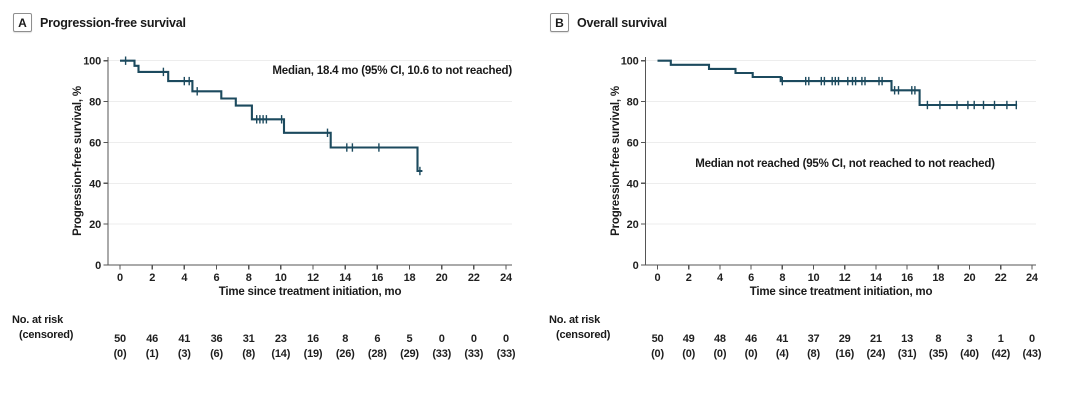 Image resolution: width=1080 pixels, height=400 pixels. Describe the element at coordinates (78, 161) in the screenshot. I see `panel-a-y-axis-label: Progression-free survival, %` at that location.